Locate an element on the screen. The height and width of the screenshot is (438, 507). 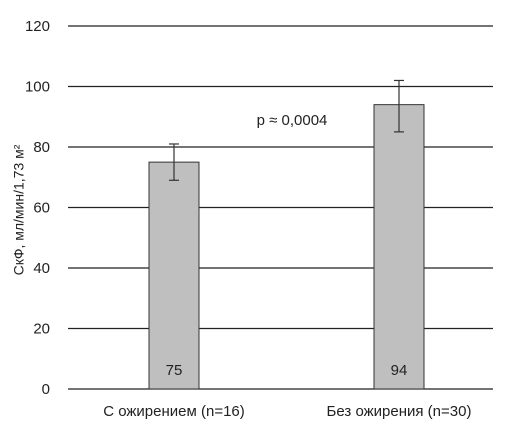
y-tick-label: 60 is located at coordinates (41, 208).